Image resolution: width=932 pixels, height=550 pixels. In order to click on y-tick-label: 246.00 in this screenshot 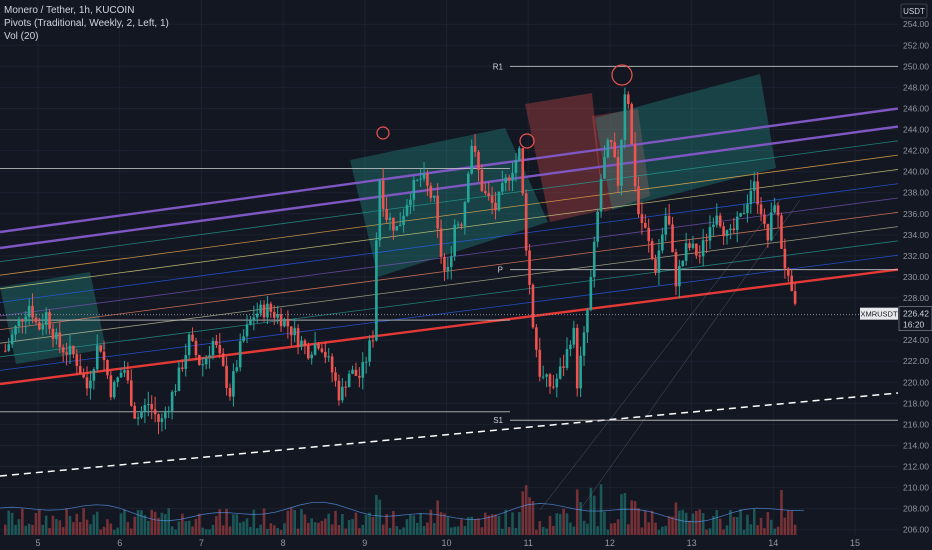, I will do `click(916, 108)`.